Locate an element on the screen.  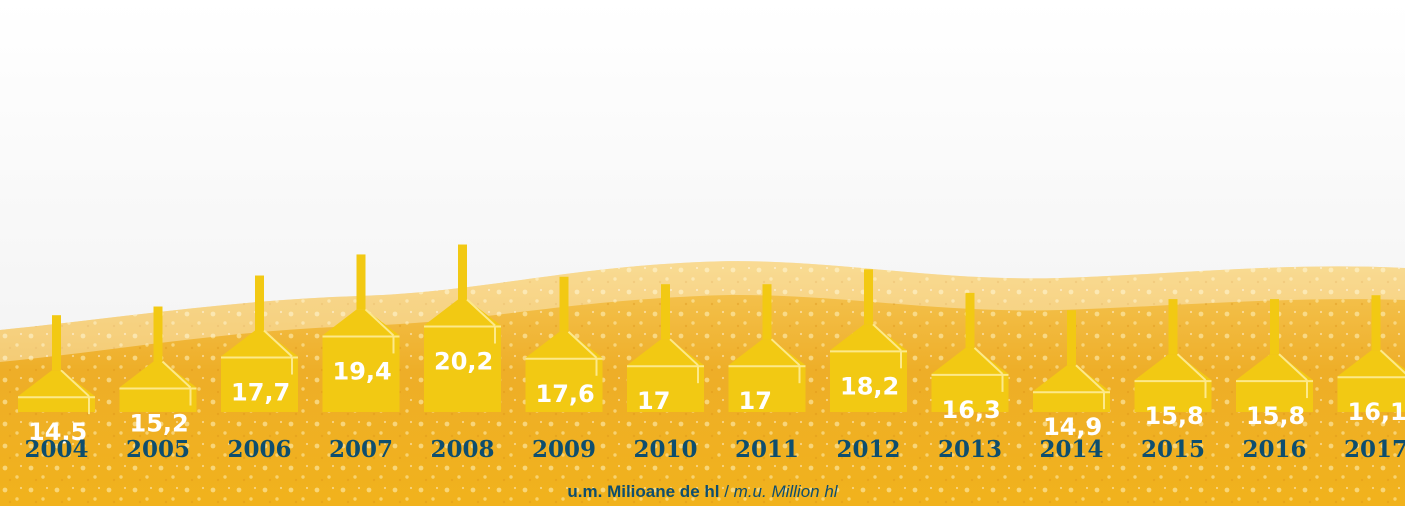
x-tick-label-2006: 2006 is located at coordinates (259, 449).